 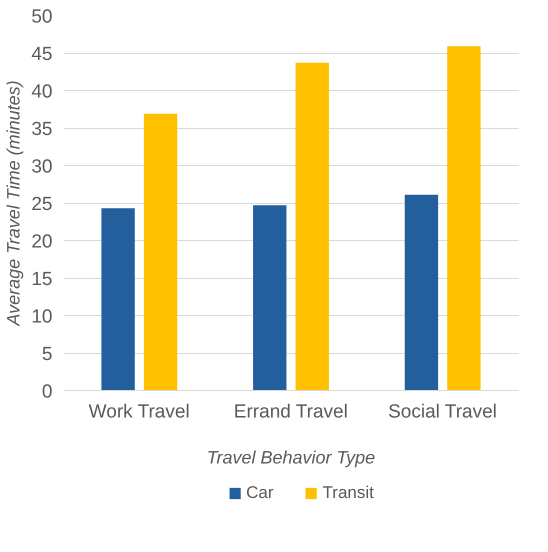 What do you see at coordinates (42, 54) in the screenshot?
I see `y-tick-label: 45` at bounding box center [42, 54].